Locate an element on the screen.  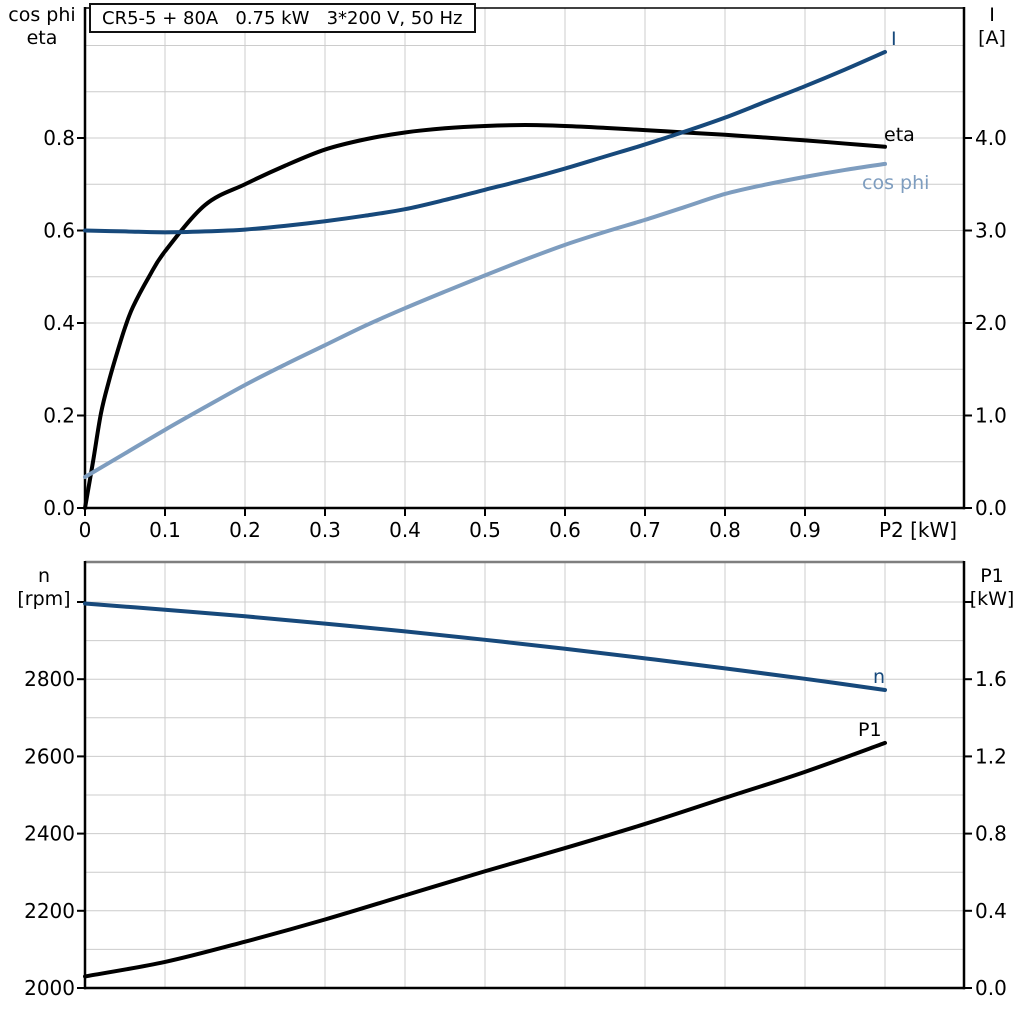
axis-header-speed: n is located at coordinates (44, 576).